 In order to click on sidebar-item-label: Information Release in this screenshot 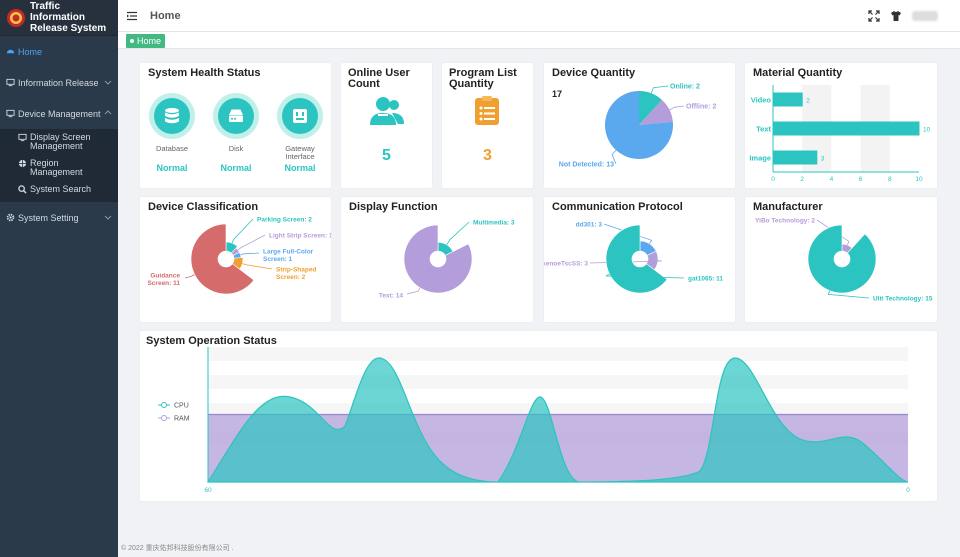, I will do `click(58, 82)`.